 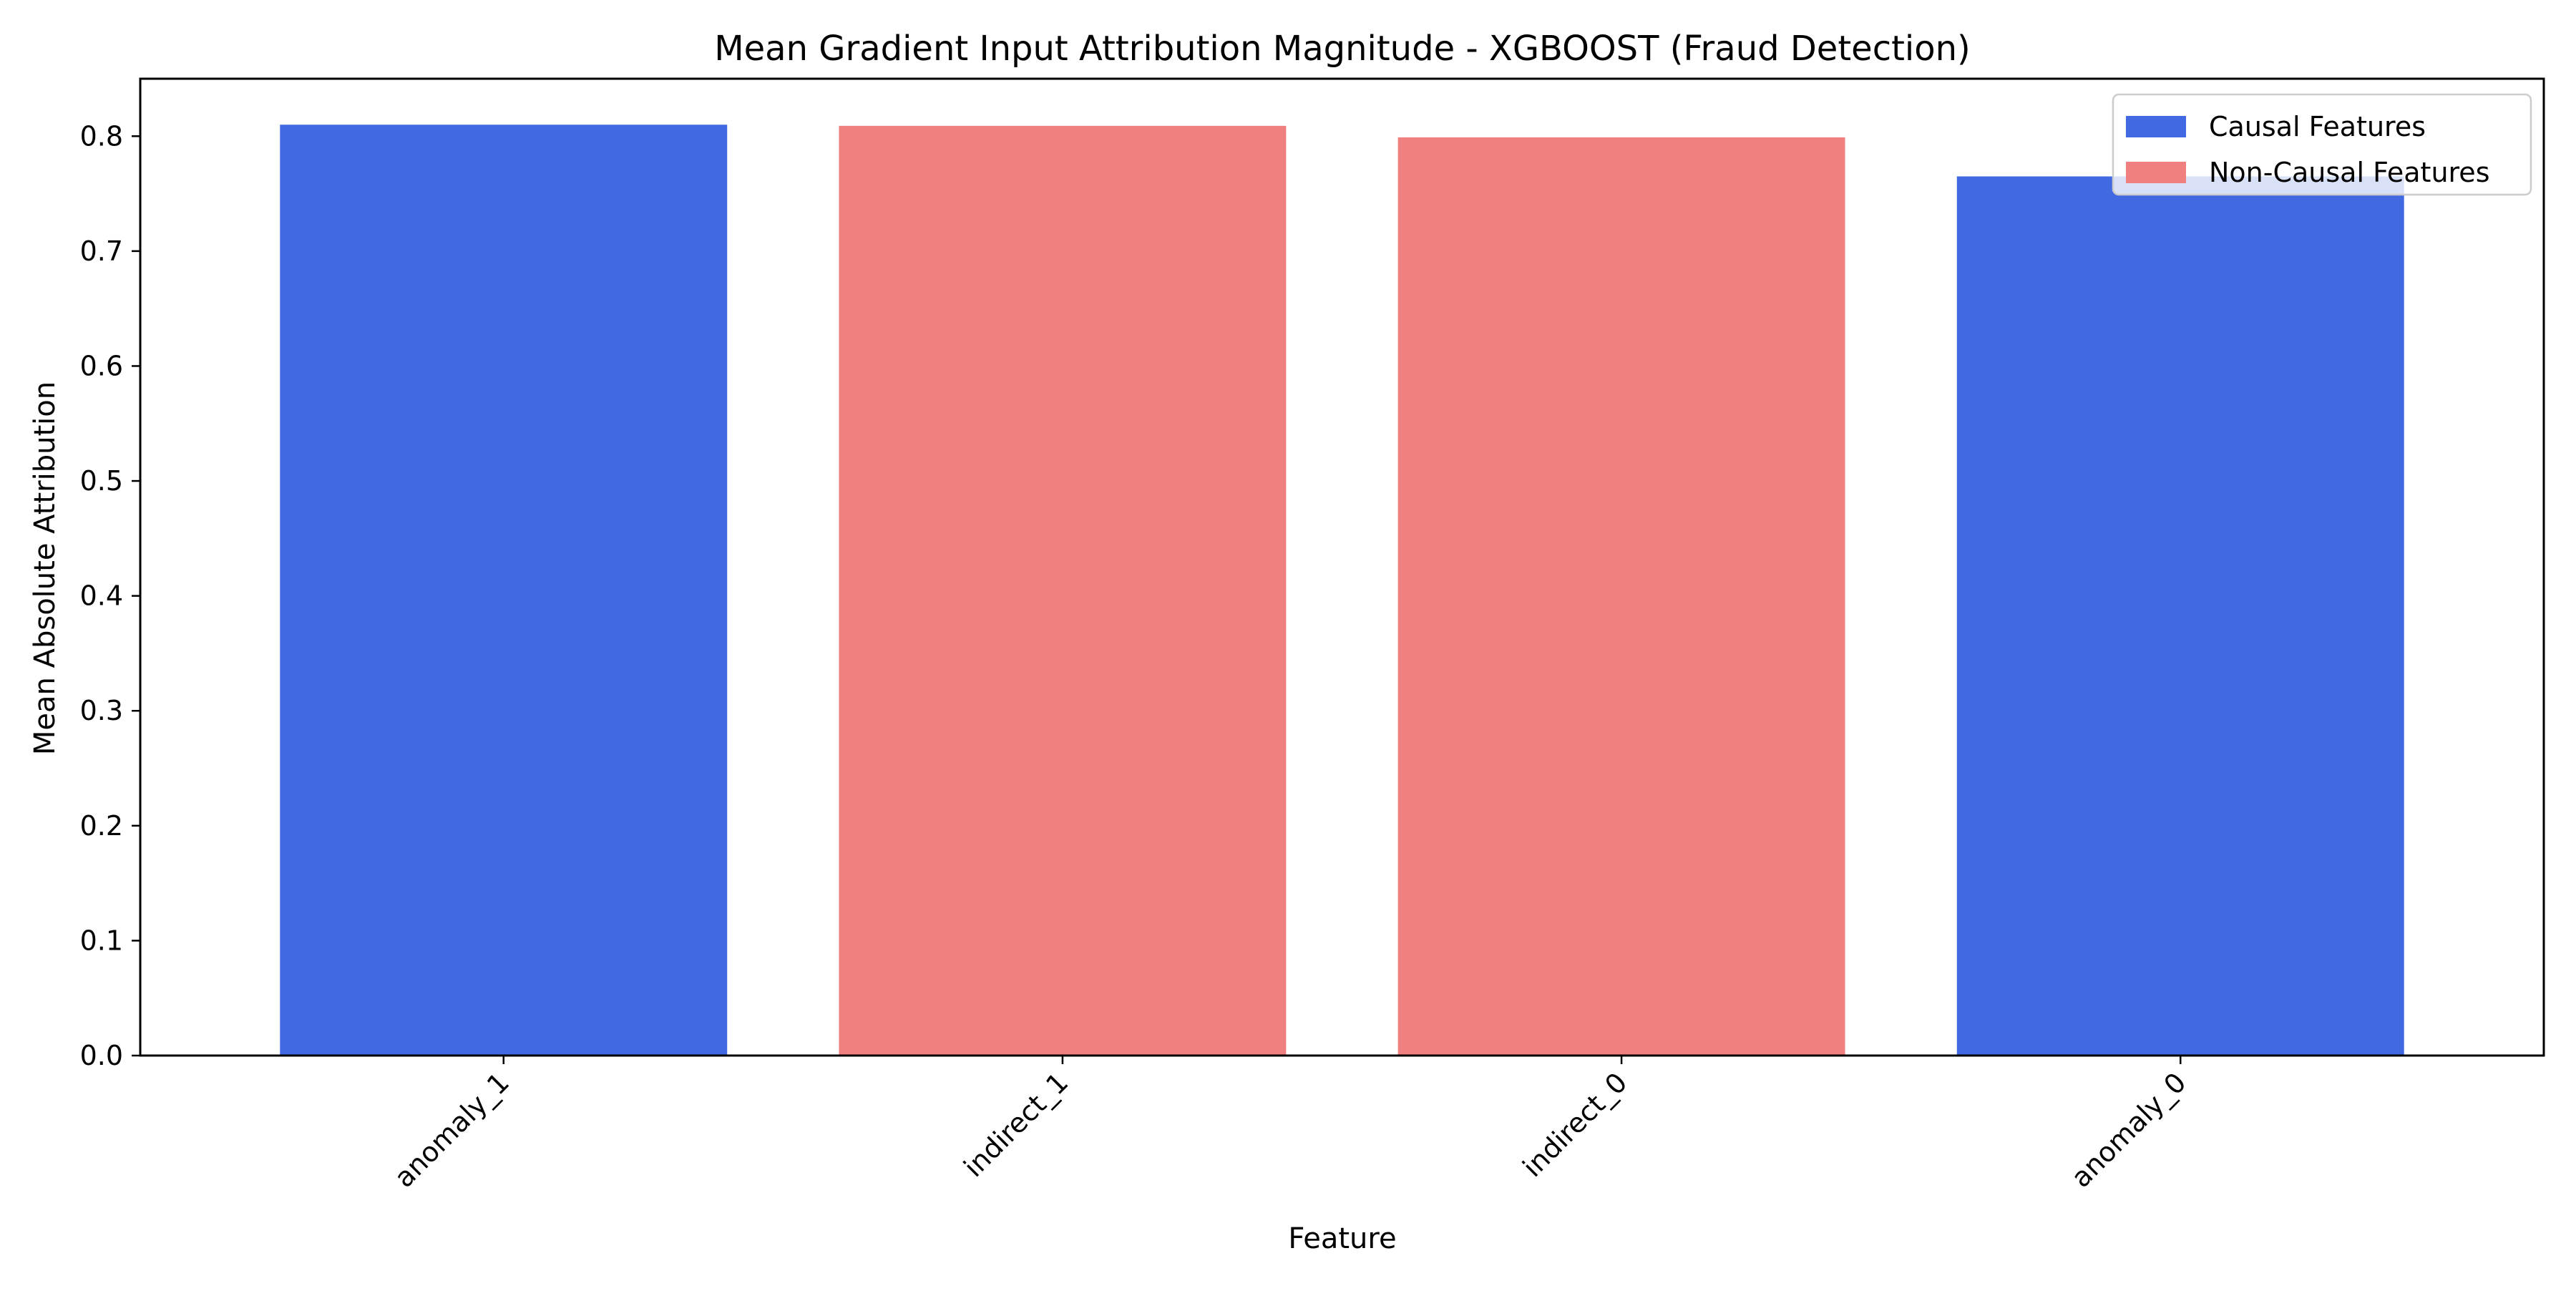 I want to click on x-tick-label-indirect_0: indirect_0, so click(x=1574, y=1124).